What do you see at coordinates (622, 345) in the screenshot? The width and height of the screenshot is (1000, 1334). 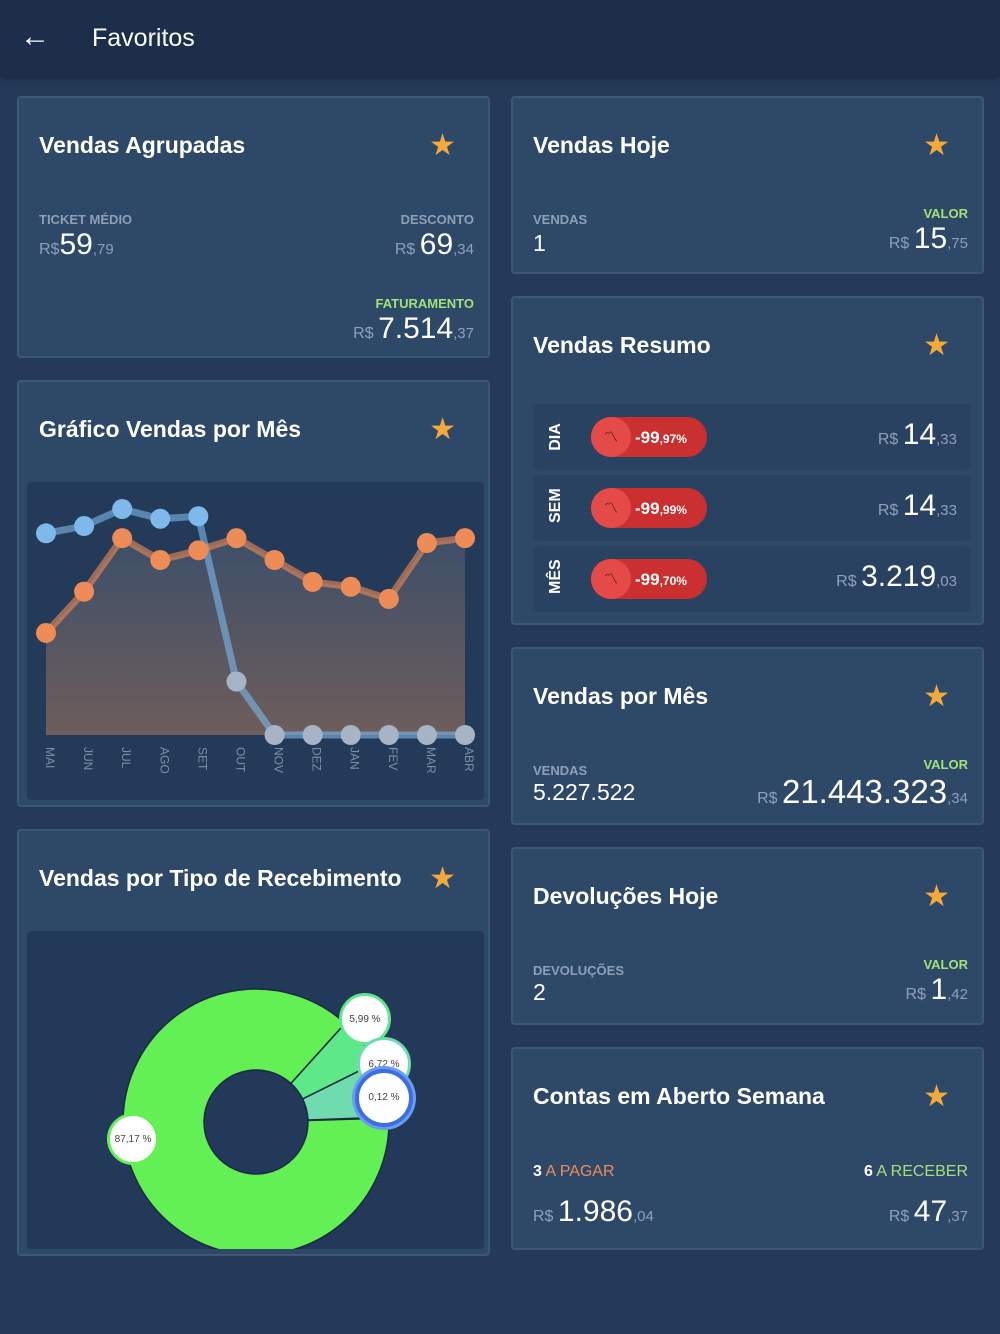 I see `card-title: Vendas Resumo` at bounding box center [622, 345].